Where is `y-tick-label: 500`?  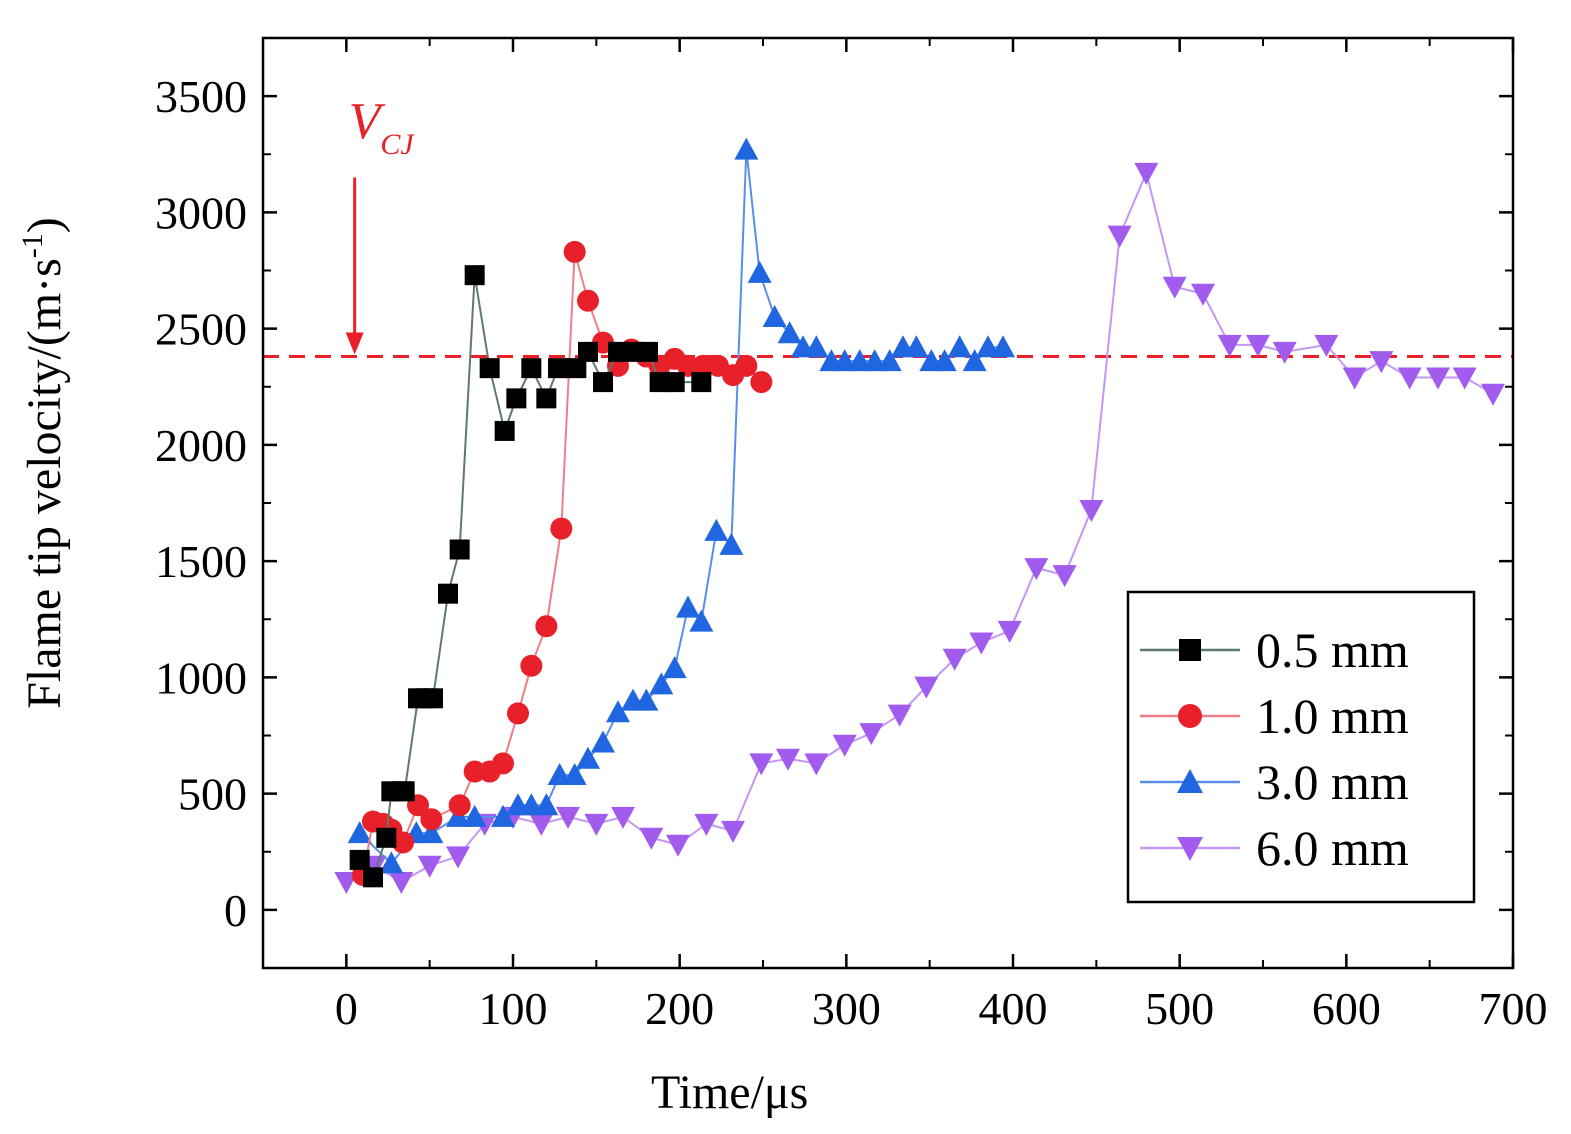
y-tick-label: 500 is located at coordinates (212, 794).